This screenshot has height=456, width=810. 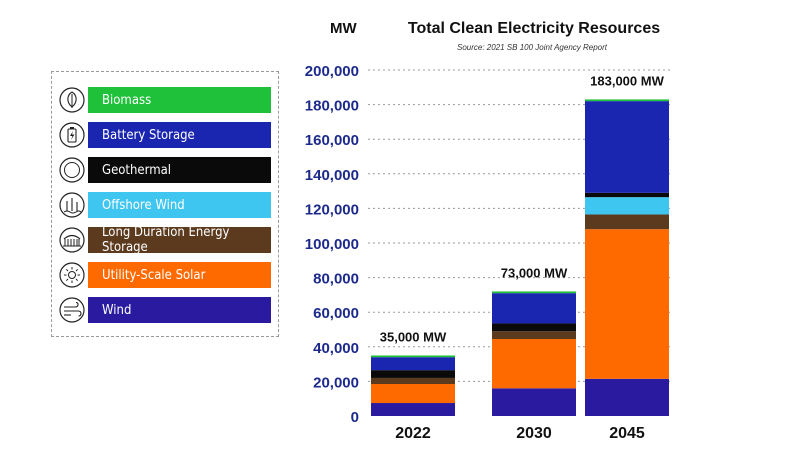 I want to click on chart-title: Total Clean Electricity Resources, so click(x=534, y=28).